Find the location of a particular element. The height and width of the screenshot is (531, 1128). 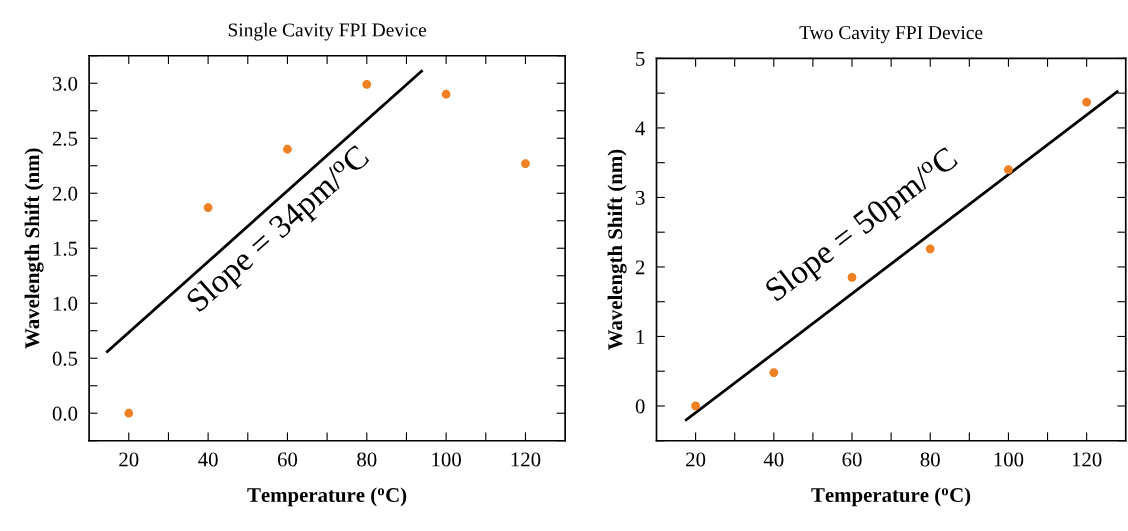

chart-title: Two Cavity FPI Device is located at coordinates (891, 35).